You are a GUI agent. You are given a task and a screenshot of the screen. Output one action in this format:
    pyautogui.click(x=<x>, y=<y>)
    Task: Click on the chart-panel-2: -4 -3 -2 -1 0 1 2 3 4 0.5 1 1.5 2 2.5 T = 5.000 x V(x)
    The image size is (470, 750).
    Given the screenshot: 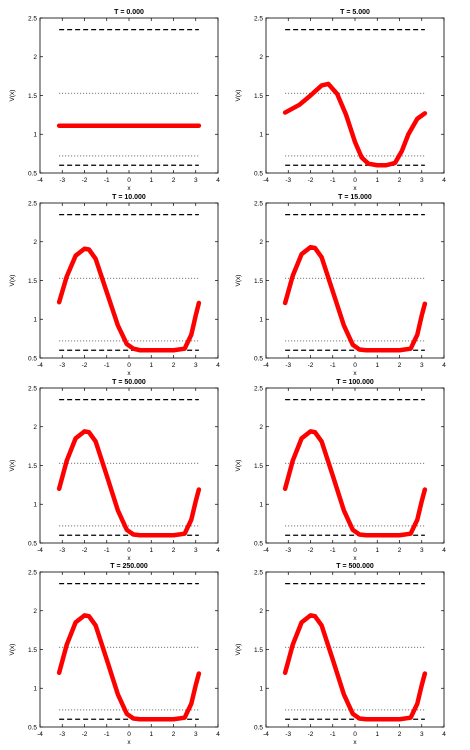 What is the action you would take?
    pyautogui.click(x=340, y=100)
    